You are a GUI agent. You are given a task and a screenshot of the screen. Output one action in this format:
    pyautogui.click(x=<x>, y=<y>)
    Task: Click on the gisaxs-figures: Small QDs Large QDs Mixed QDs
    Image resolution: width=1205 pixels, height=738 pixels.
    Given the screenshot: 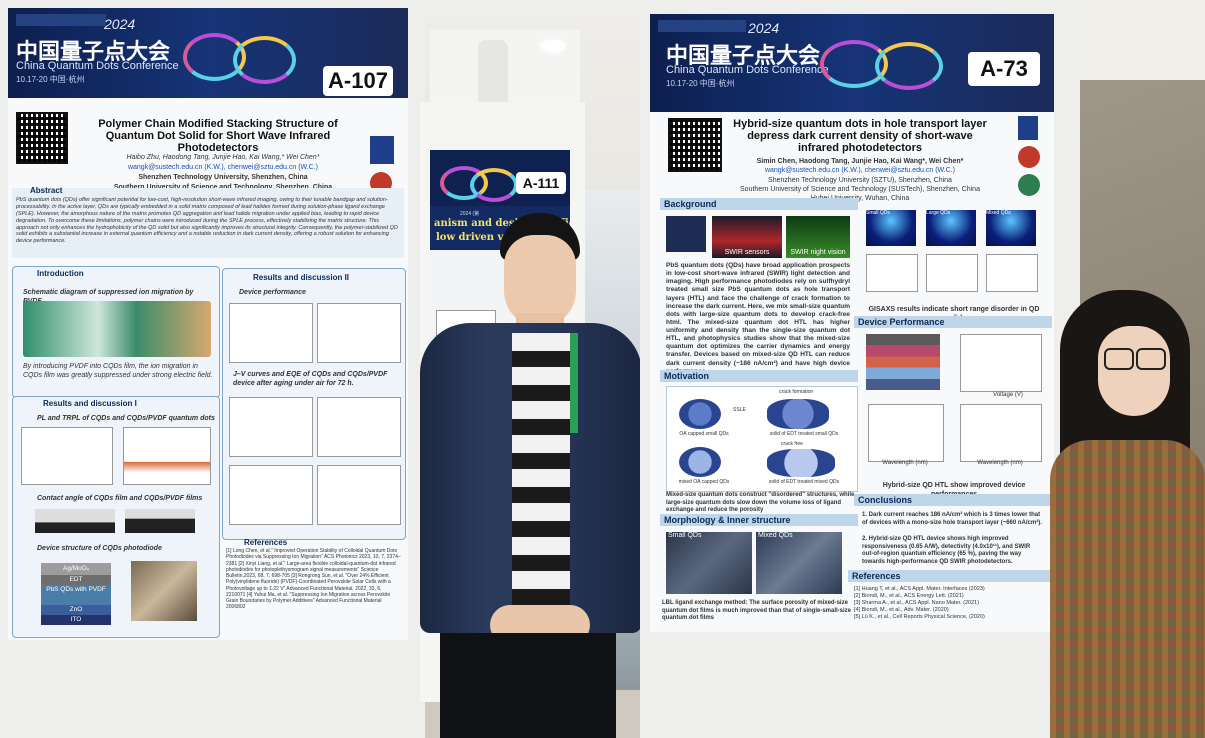 What is the action you would take?
    pyautogui.click(x=954, y=258)
    